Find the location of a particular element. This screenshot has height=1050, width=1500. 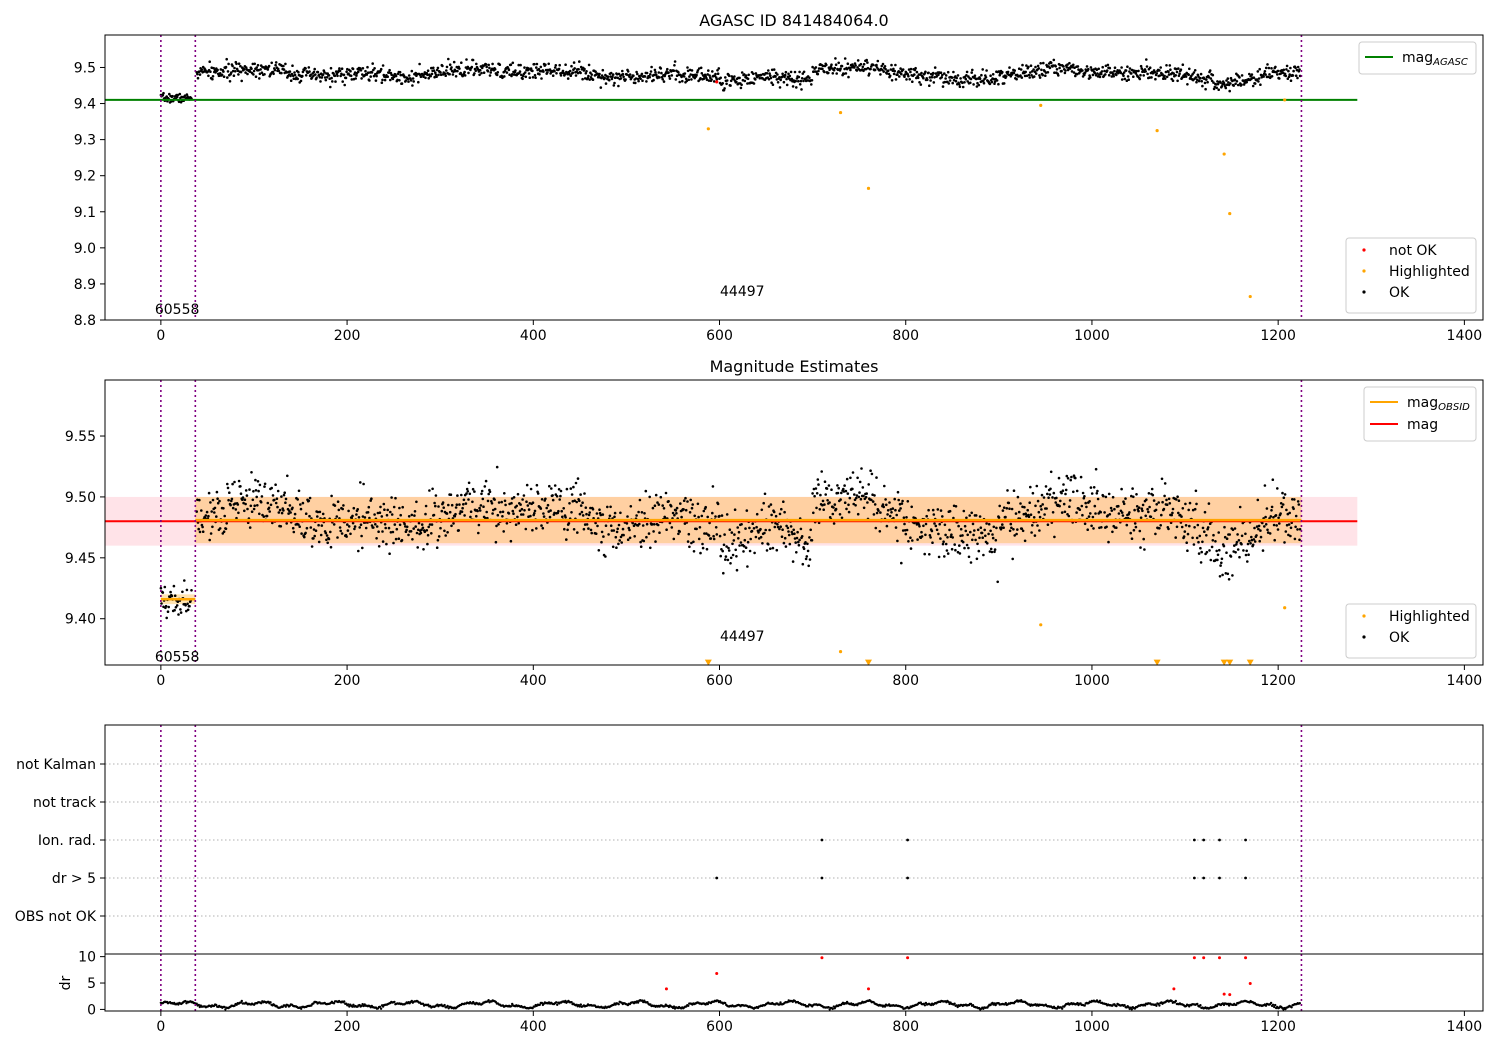

x-tick-label: 600 is located at coordinates (719, 681).